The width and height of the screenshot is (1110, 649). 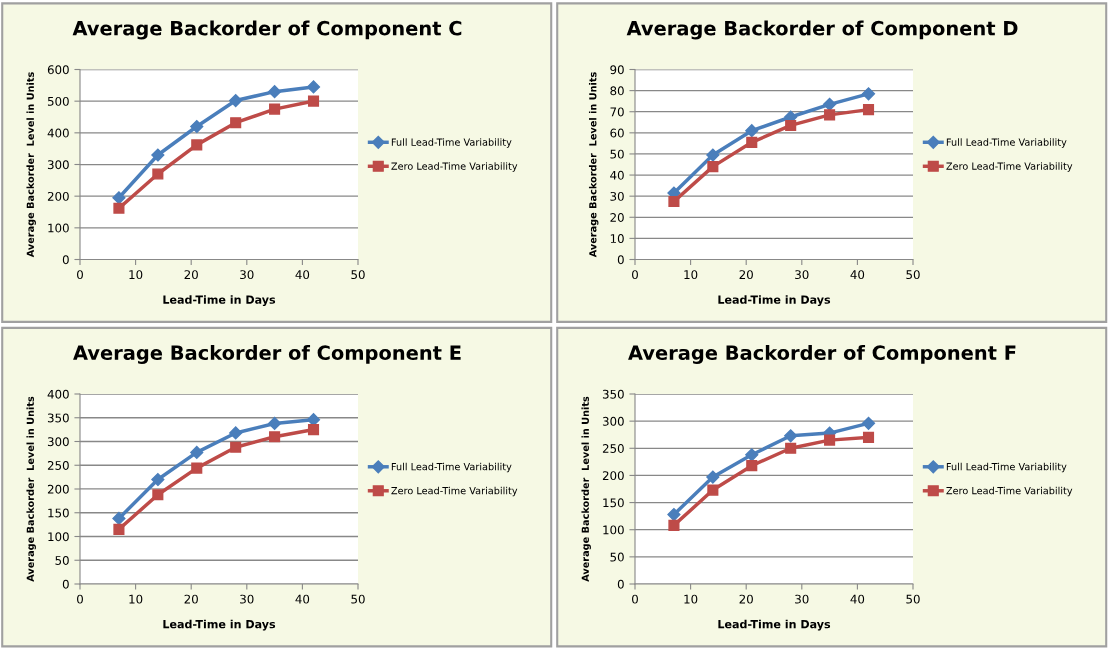 What do you see at coordinates (617, 217) in the screenshot?
I see `y-tick-label: 20` at bounding box center [617, 217].